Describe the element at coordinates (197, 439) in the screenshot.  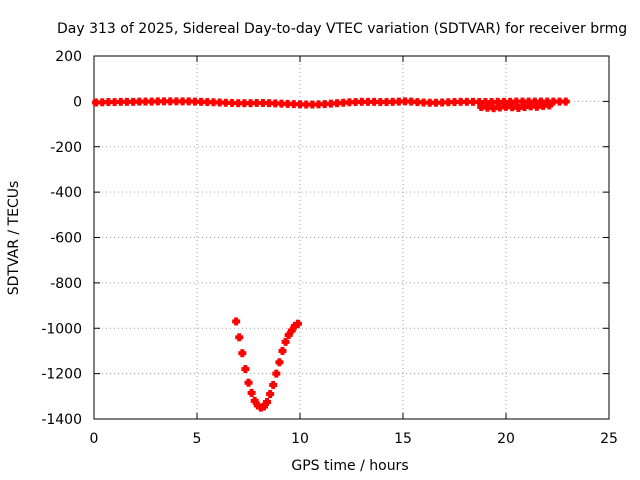
I see `x-tick-label: 5` at that location.